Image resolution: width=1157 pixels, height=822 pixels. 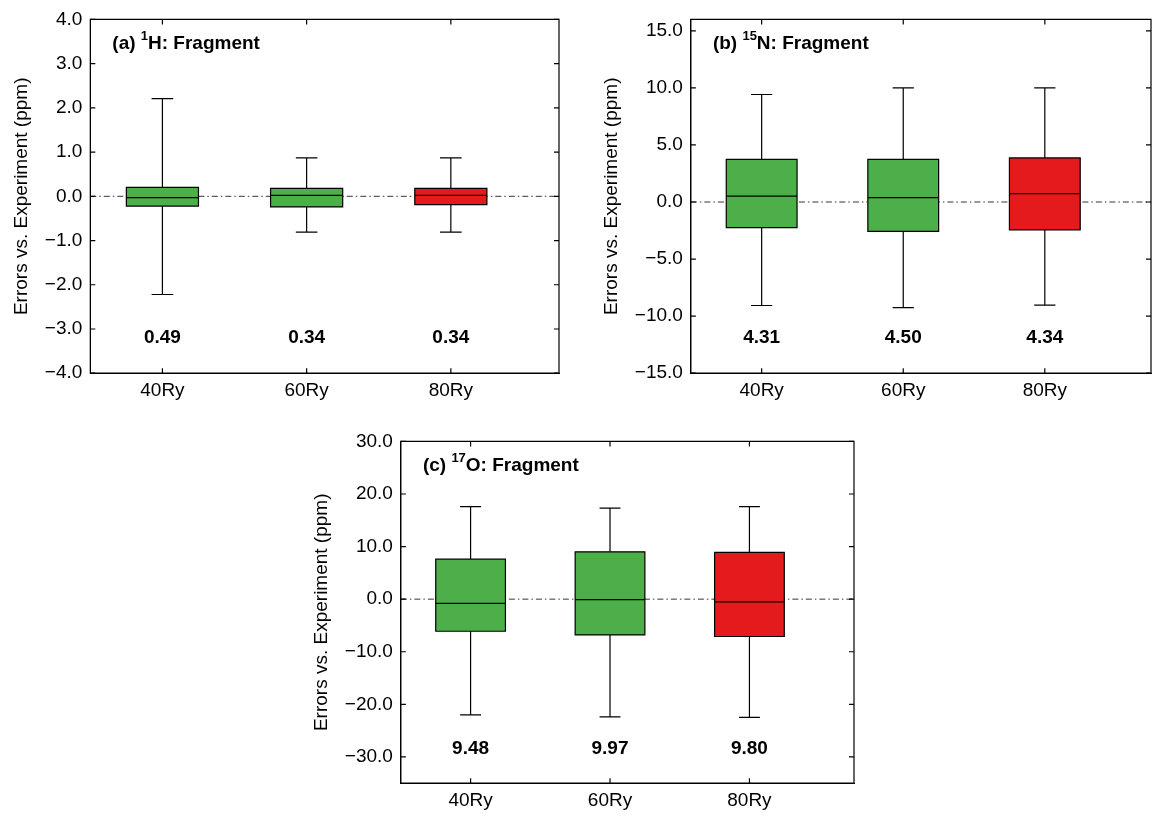 I want to click on y-tick-label: −20.0, so click(x=368, y=703).